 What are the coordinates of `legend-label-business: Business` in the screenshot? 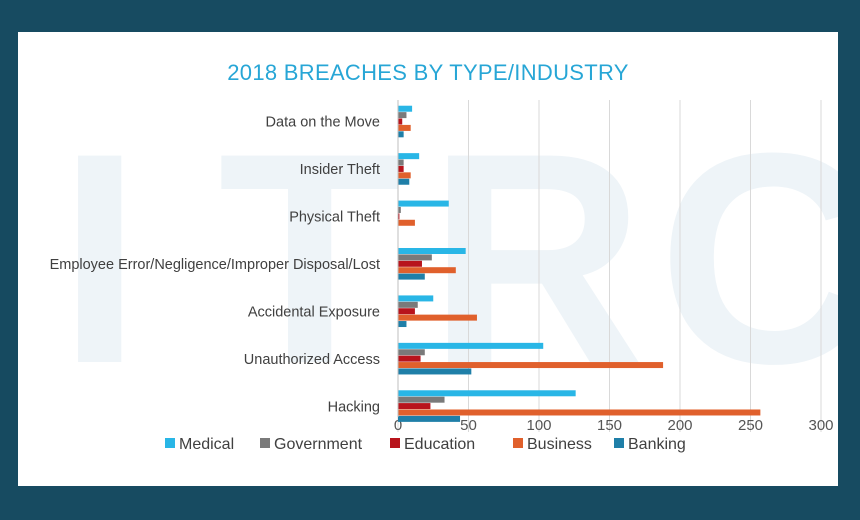 It's located at (559, 444).